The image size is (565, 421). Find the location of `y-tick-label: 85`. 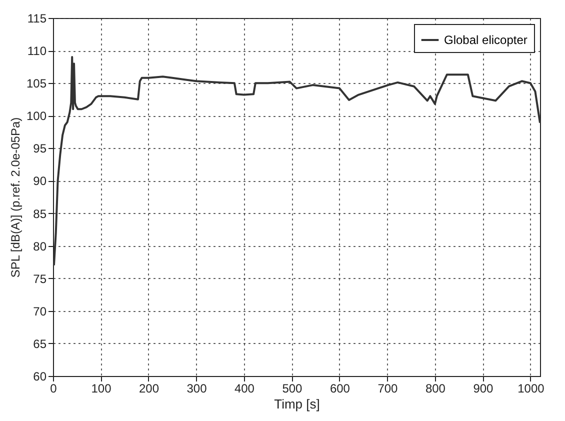

y-tick-label: 85 is located at coordinates (40, 213).